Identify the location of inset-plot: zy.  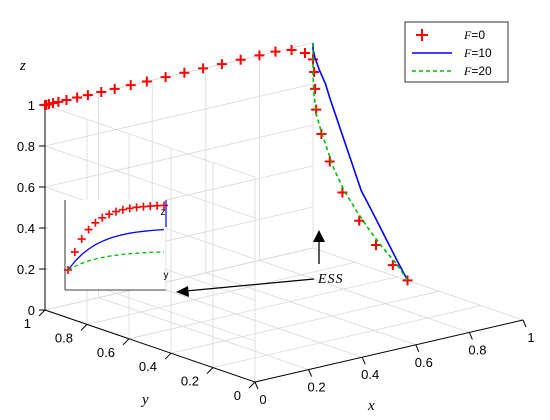
(108, 245).